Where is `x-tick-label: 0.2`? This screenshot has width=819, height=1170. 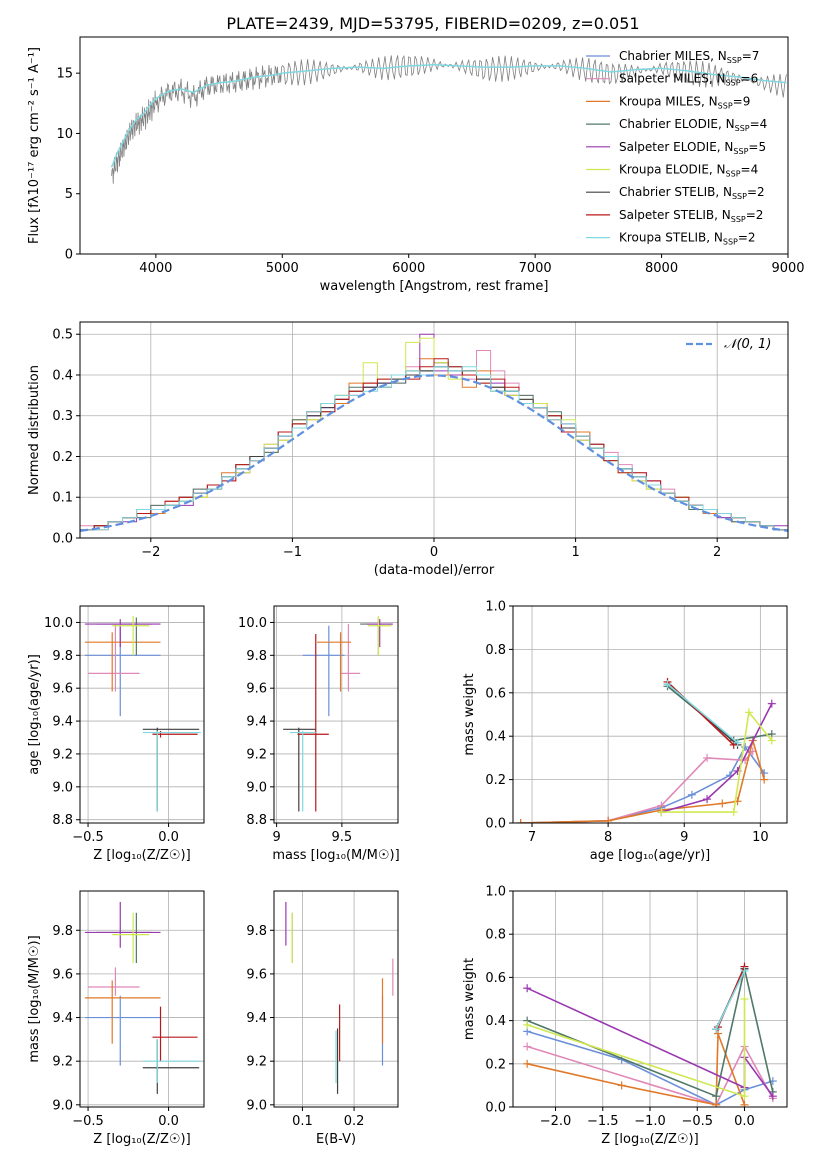 x-tick-label: 0.2 is located at coordinates (354, 1121).